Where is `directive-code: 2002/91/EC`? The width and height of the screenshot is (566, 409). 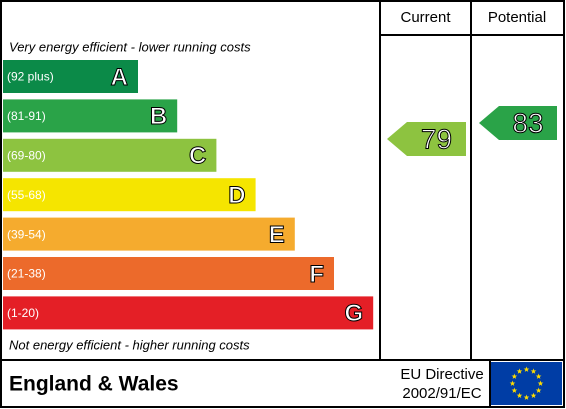 directive-code: 2002/91/EC is located at coordinates (441, 393).